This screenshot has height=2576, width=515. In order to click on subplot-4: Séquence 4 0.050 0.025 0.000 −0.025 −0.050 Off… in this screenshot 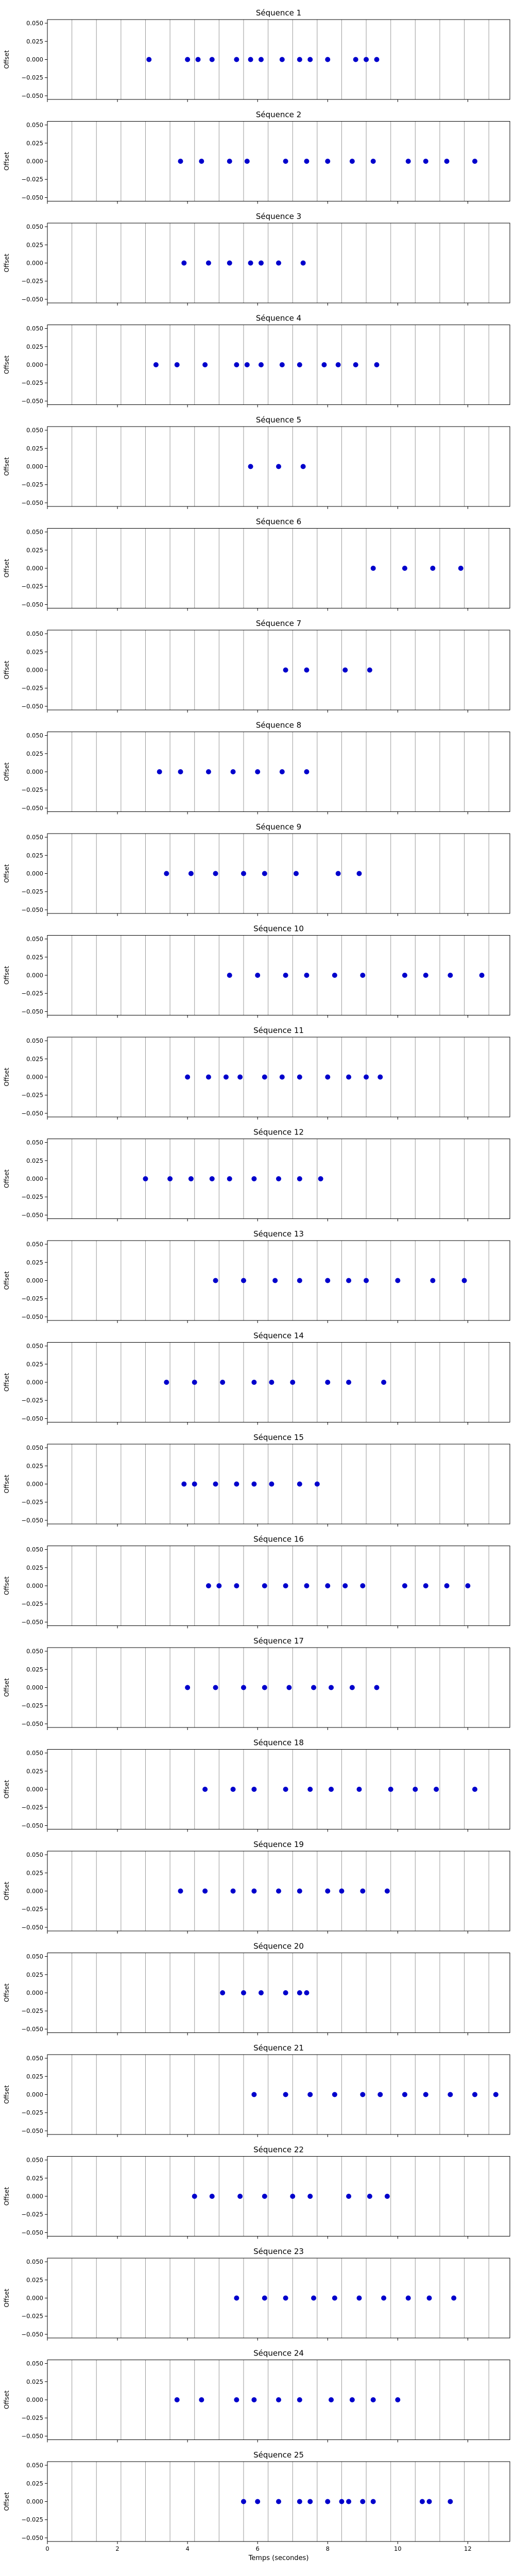, I will do `click(256, 361)`.